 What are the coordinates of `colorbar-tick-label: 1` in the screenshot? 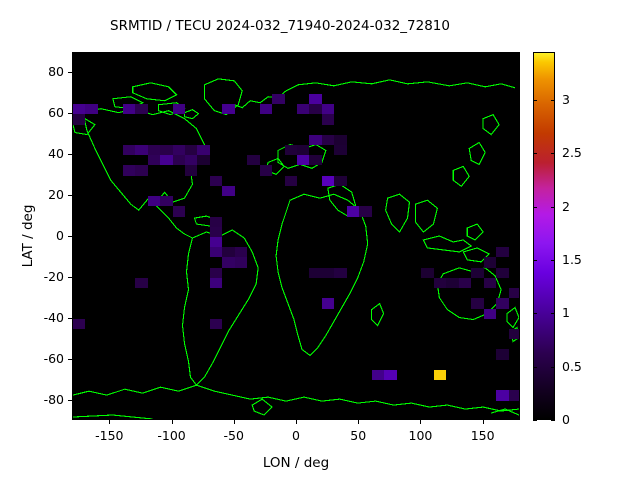 It's located at (566, 313).